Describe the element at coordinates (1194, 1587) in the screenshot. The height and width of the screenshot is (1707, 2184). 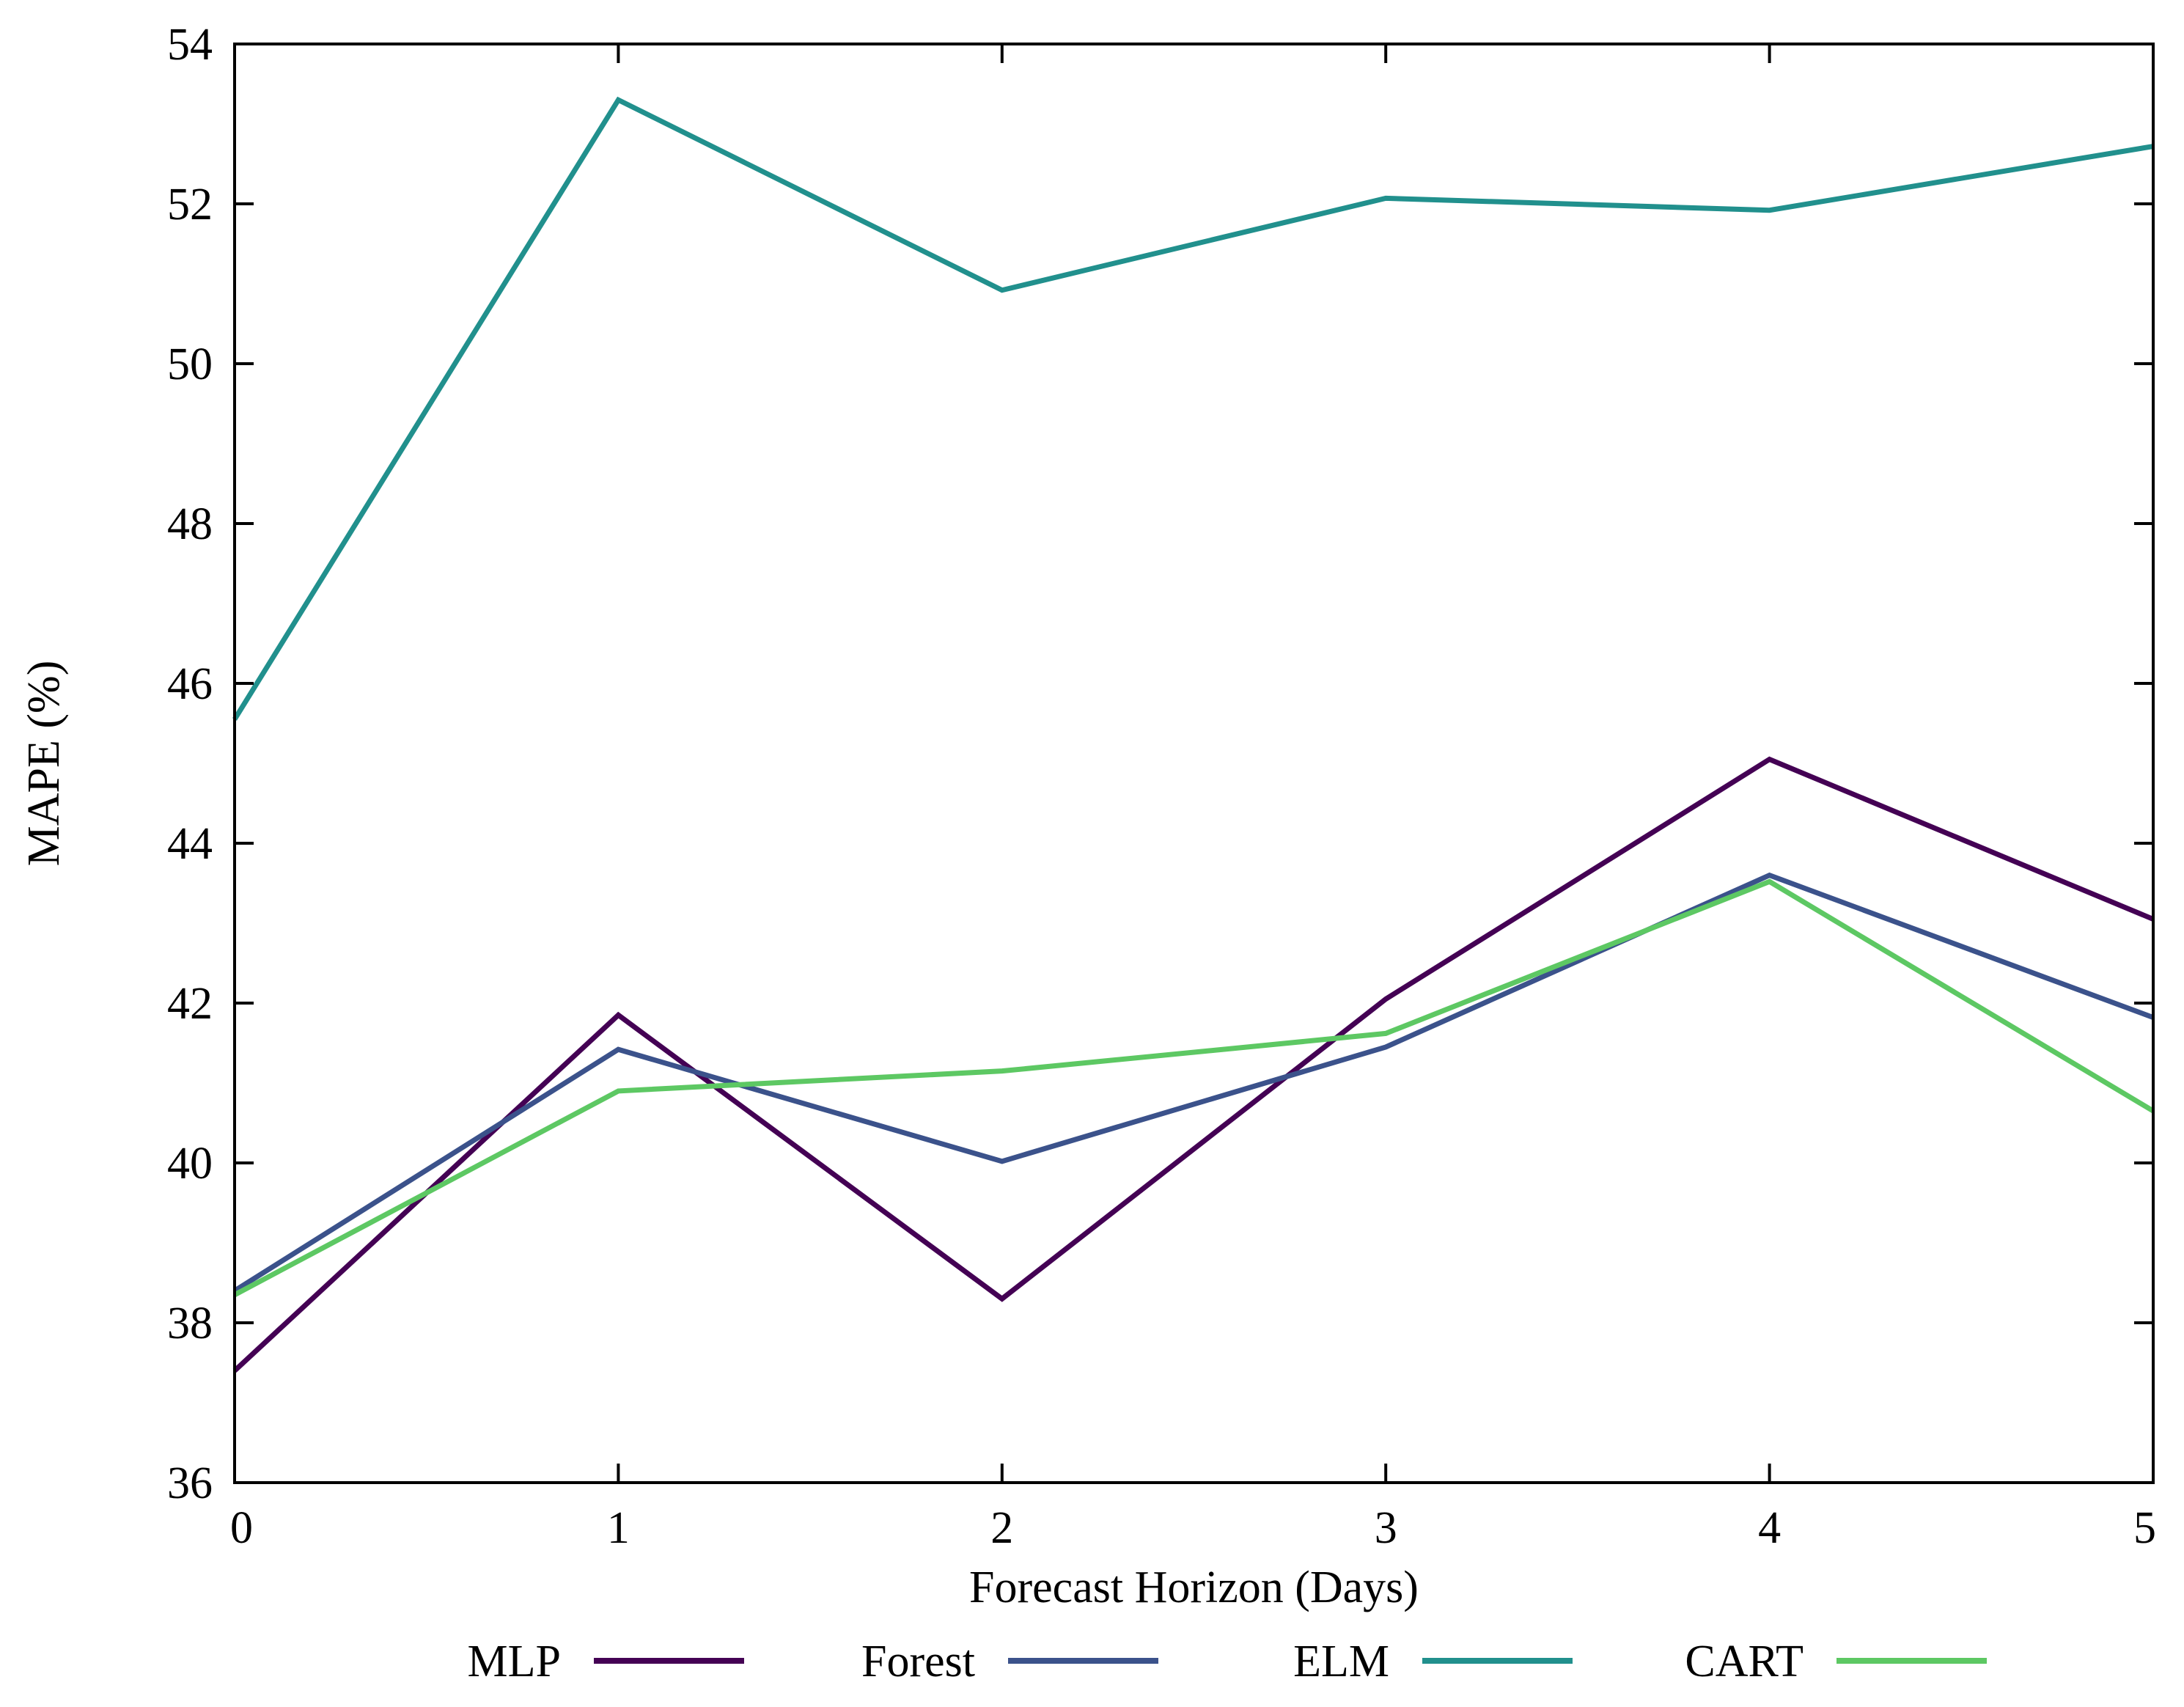
I see `x-axis-title: Forecast Horizon (Days)` at that location.